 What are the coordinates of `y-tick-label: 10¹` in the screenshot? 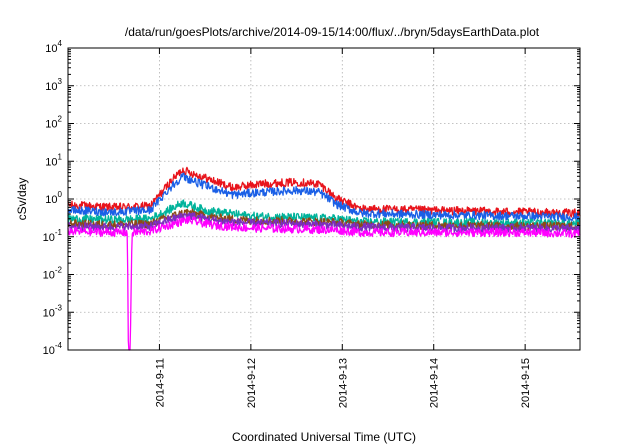 It's located at (53, 160).